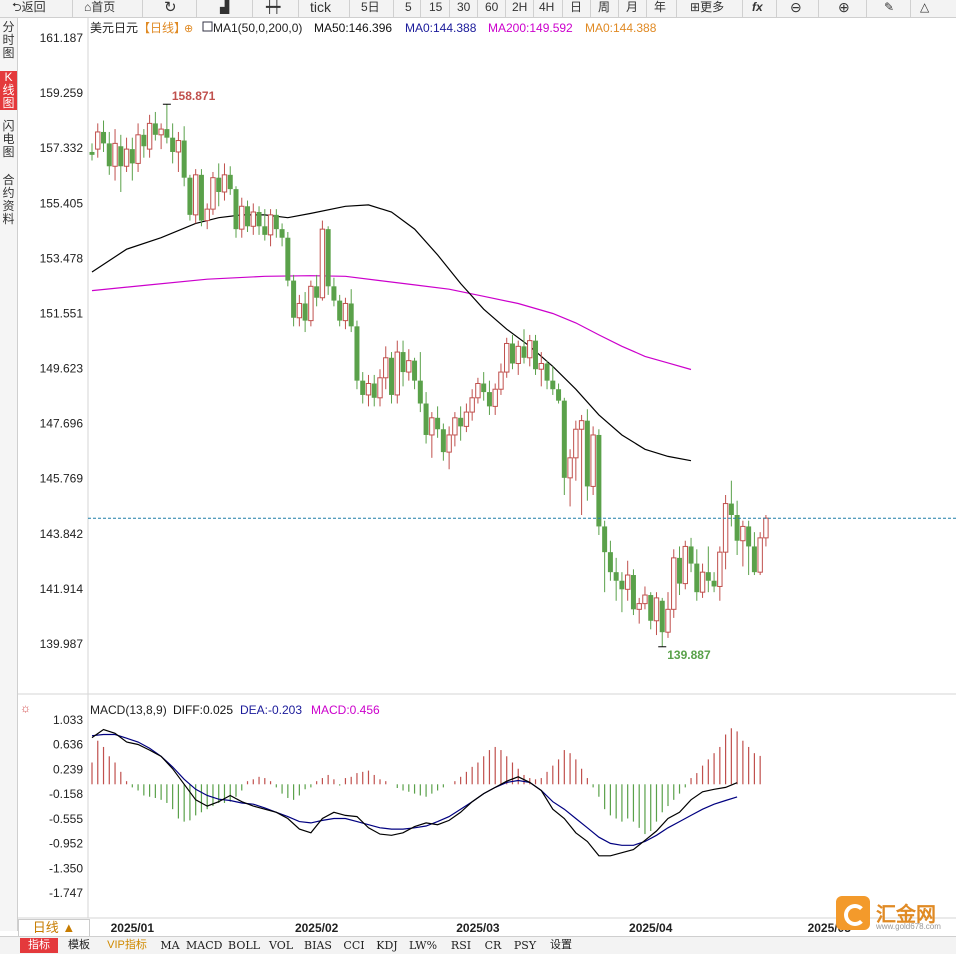 The width and height of the screenshot is (956, 954). Describe the element at coordinates (370, 7) in the screenshot. I see `period-5day: 5日` at that location.